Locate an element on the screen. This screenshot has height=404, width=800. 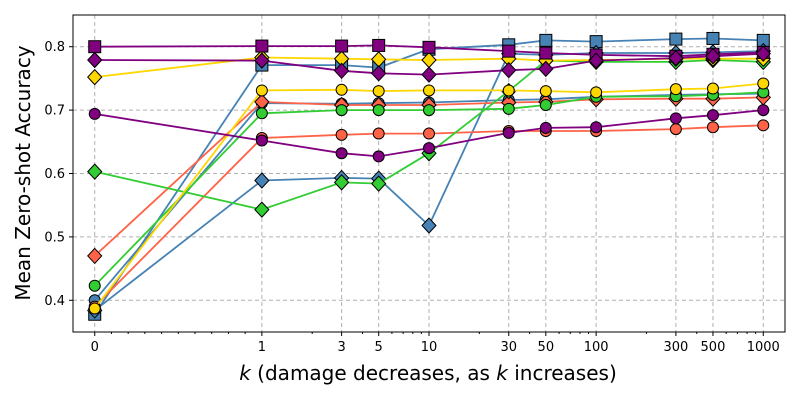
x-tick-label: 1000 is located at coordinates (763, 347).